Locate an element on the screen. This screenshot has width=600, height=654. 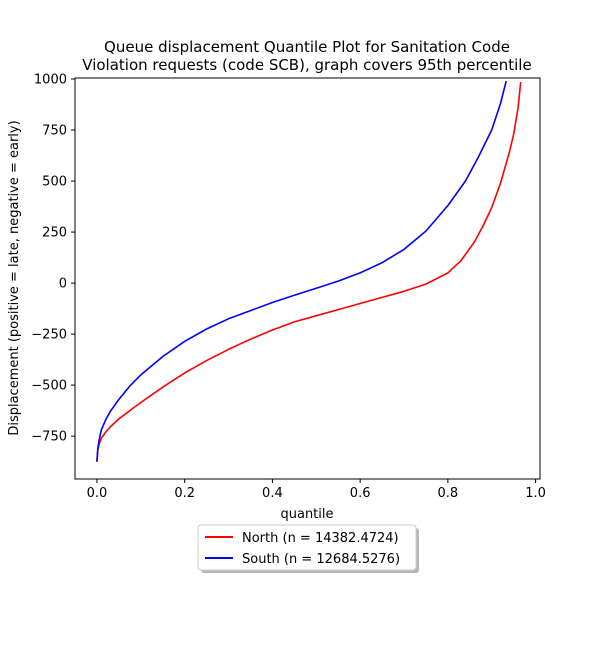
y-tick-label: 250 is located at coordinates (54, 233).